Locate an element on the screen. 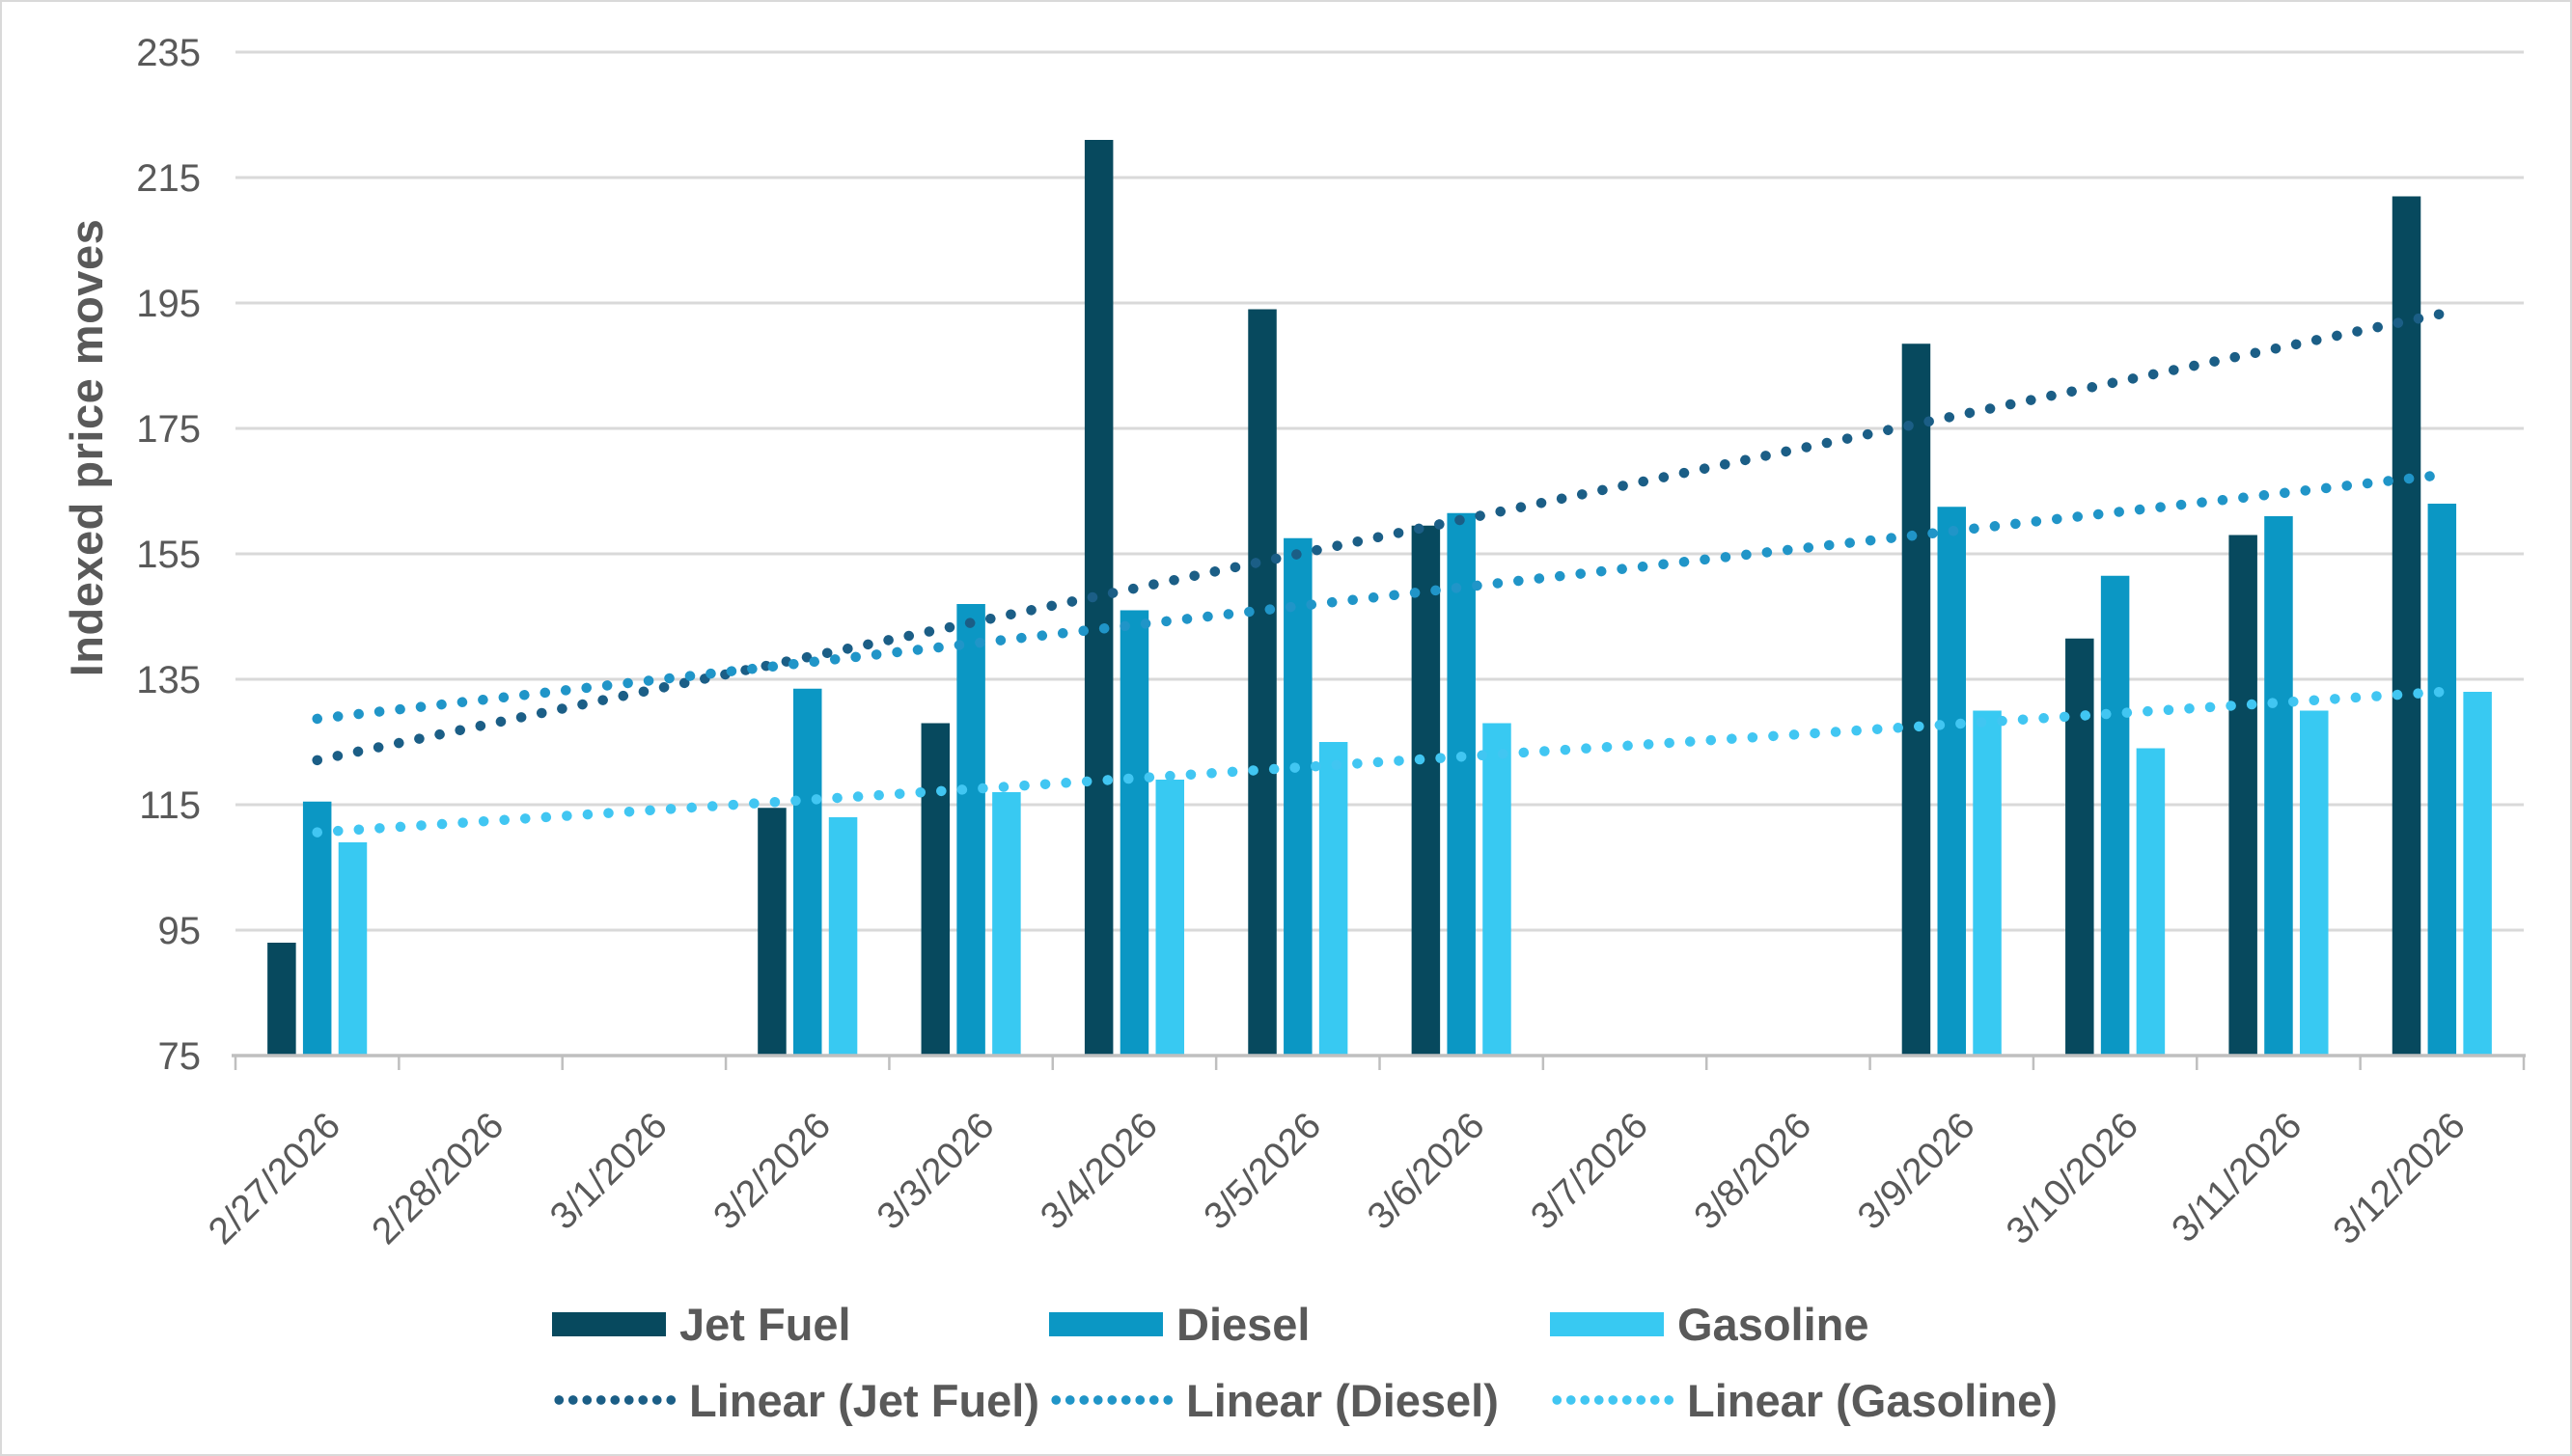 The image size is (2572, 1456). bar-gasoline-3-2-2026 is located at coordinates (843, 936).